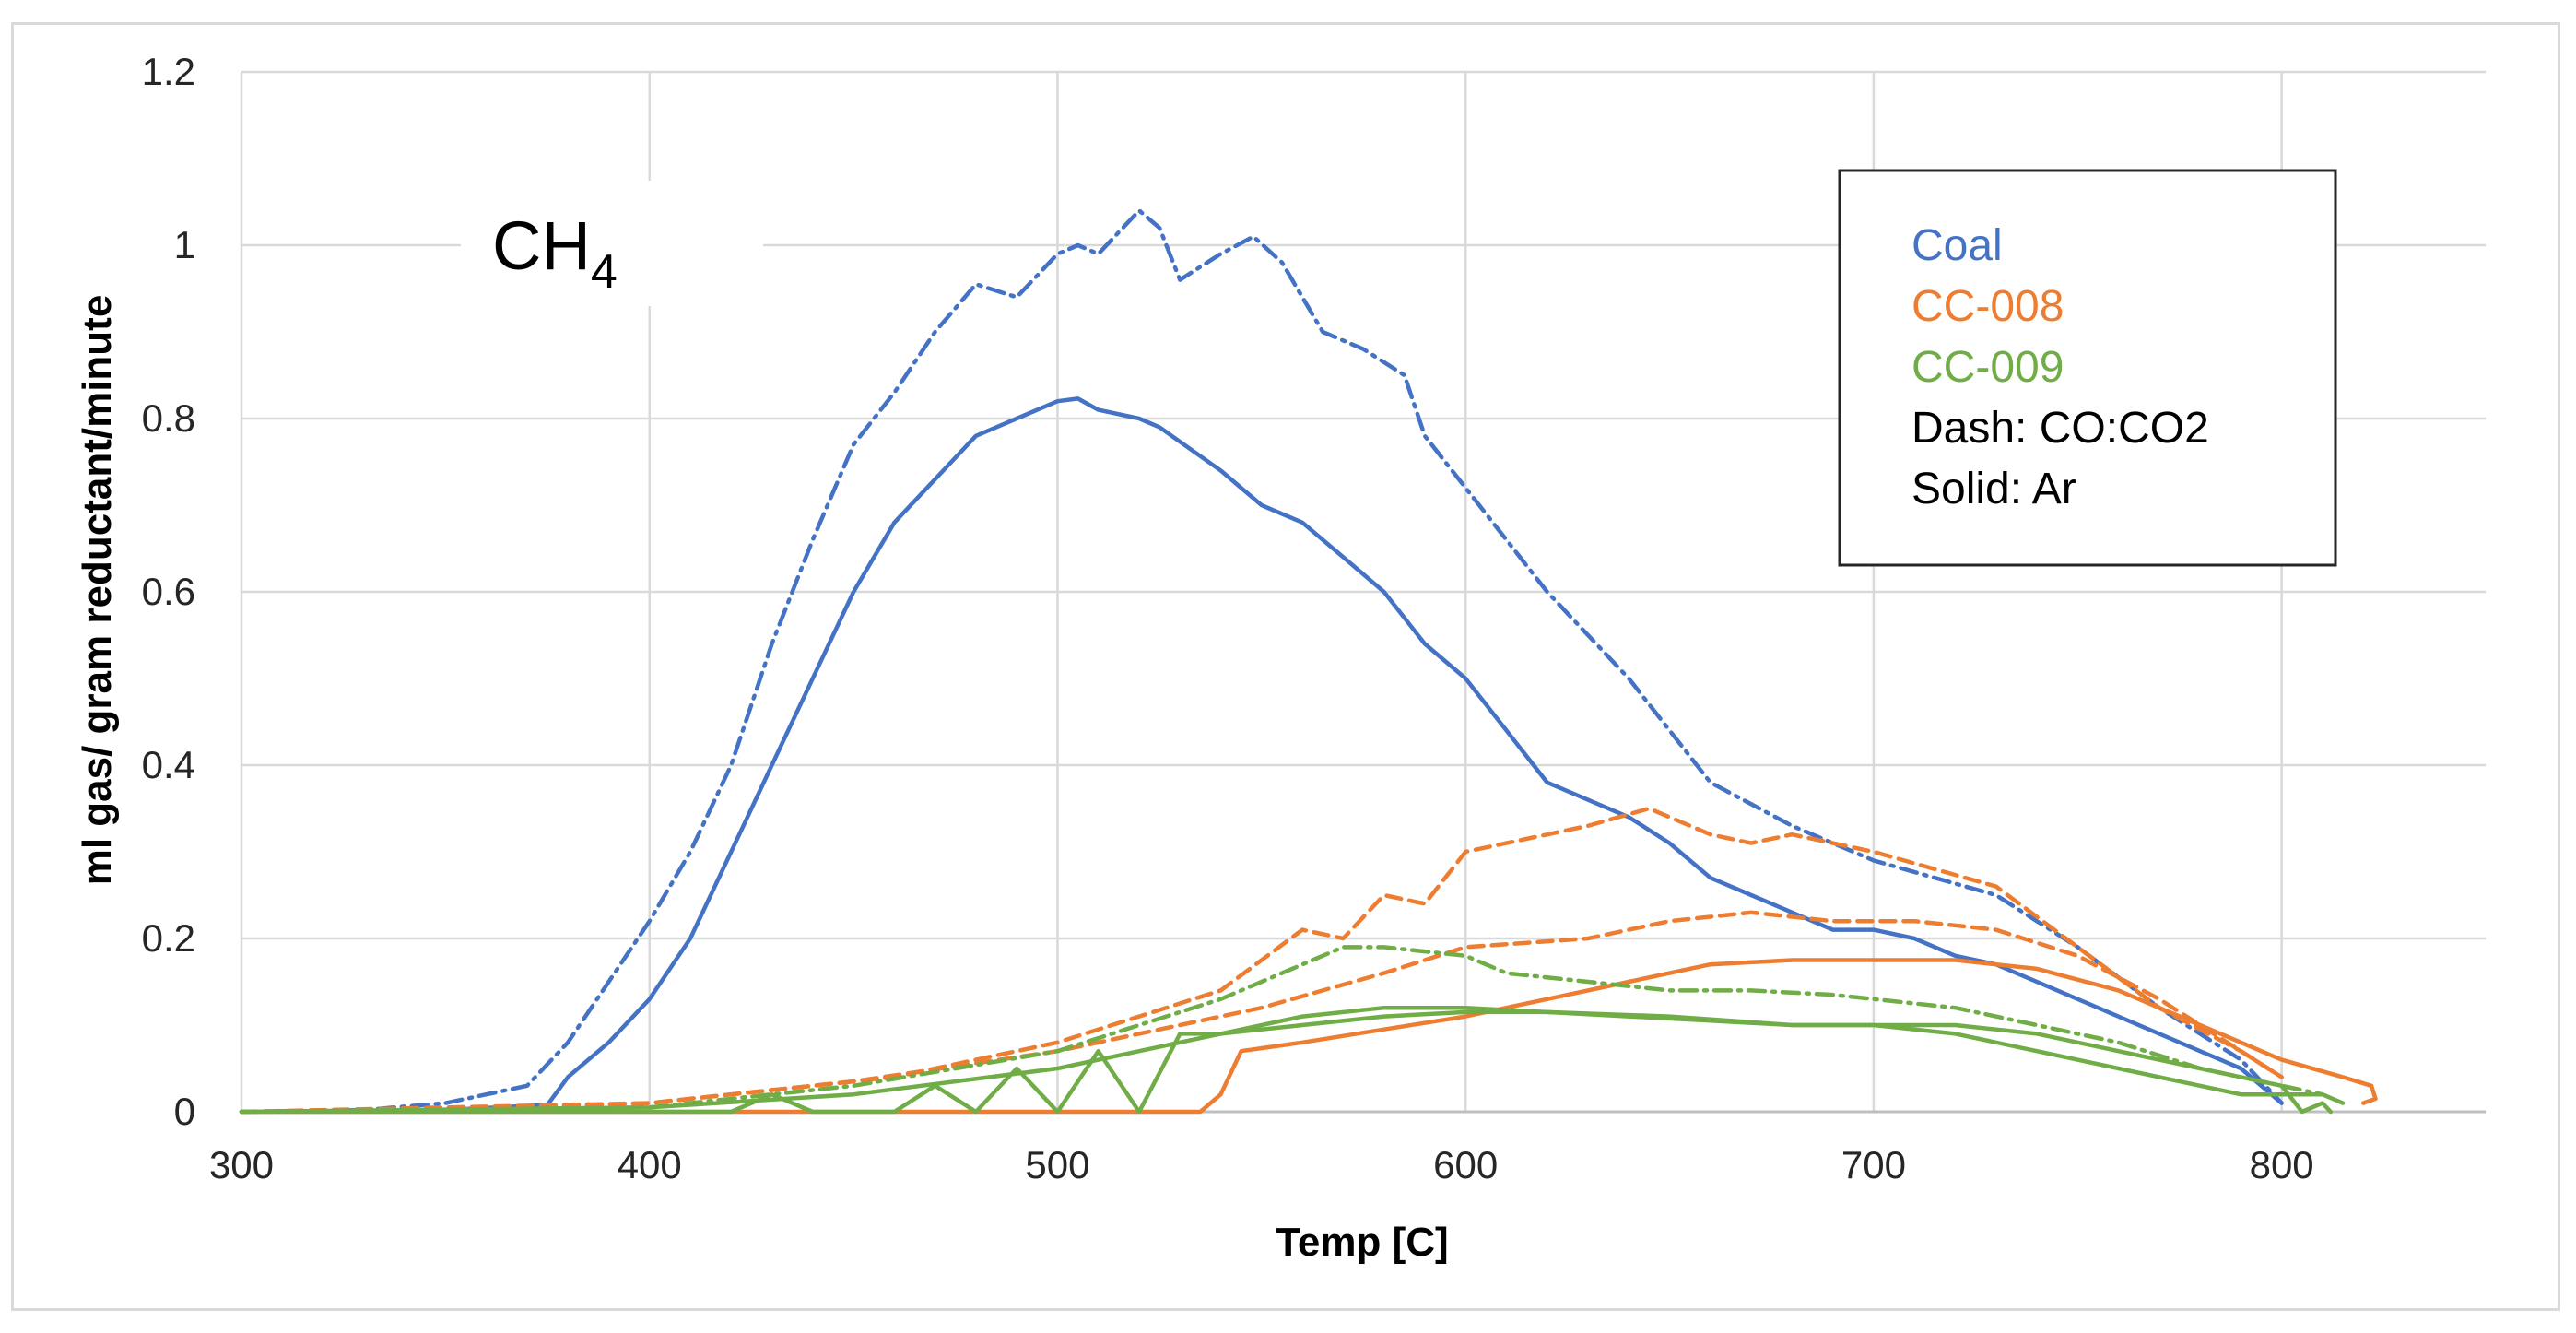 Image resolution: width=2576 pixels, height=1333 pixels. I want to click on x-tick-label-3: 600, so click(1465, 1164).